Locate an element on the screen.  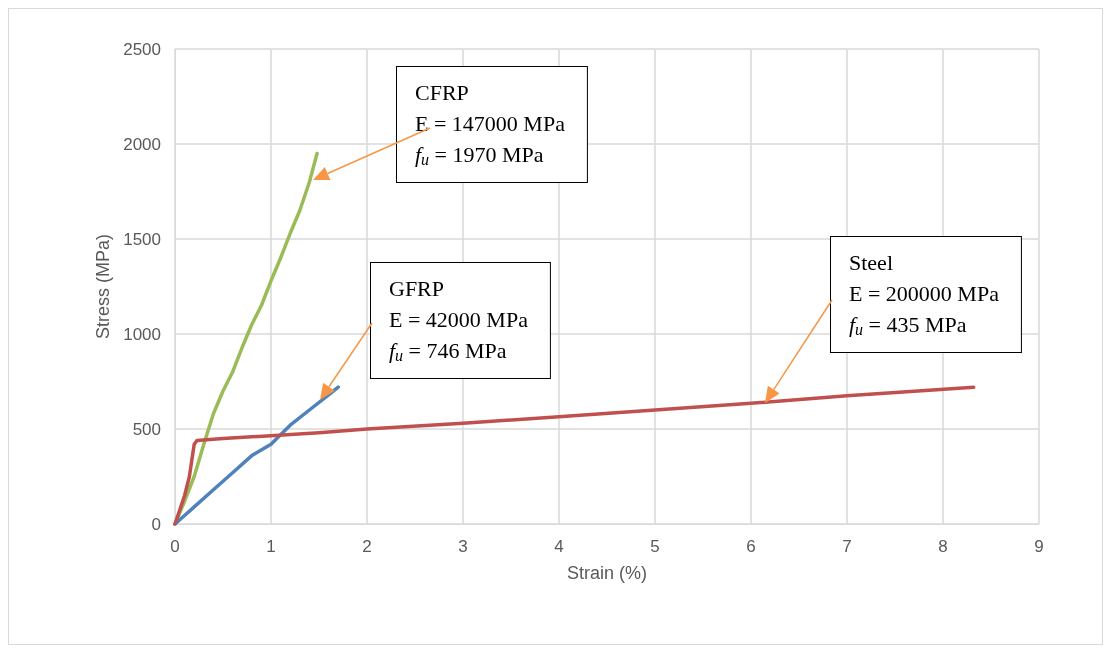
x-tick-label: 2 is located at coordinates (367, 546).